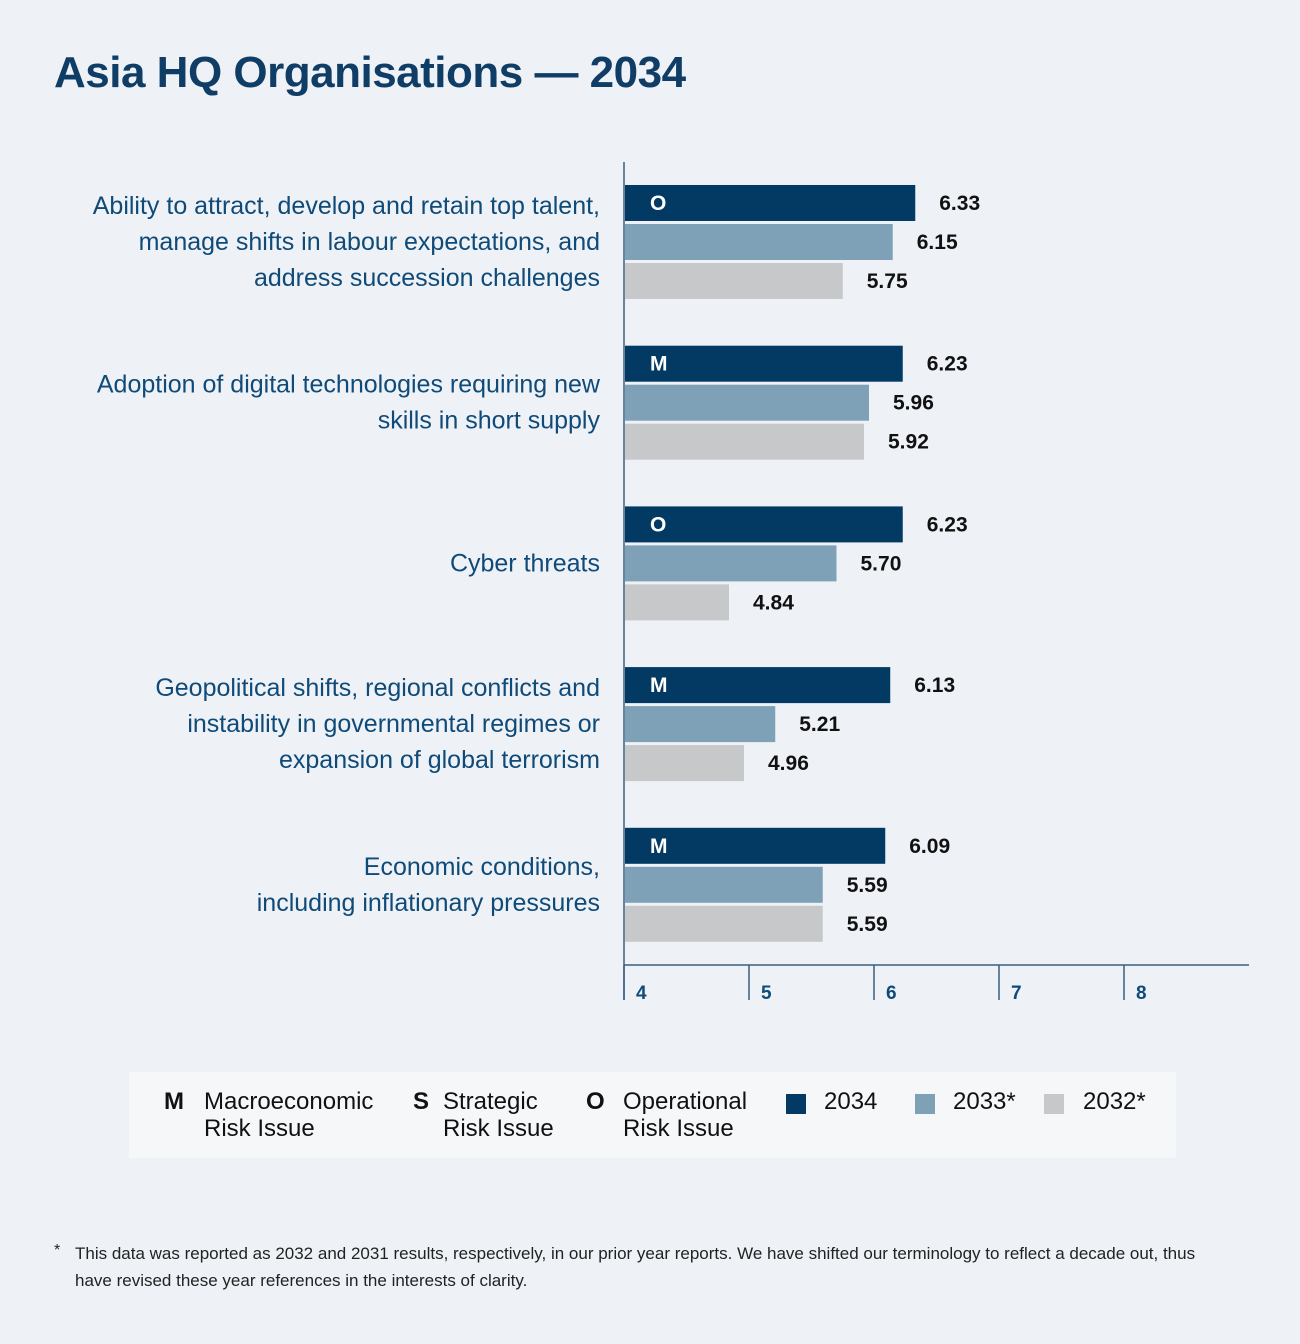 The width and height of the screenshot is (1300, 1344). Describe the element at coordinates (851, 1101) in the screenshot. I see `legend-label-2034: 2034` at that location.